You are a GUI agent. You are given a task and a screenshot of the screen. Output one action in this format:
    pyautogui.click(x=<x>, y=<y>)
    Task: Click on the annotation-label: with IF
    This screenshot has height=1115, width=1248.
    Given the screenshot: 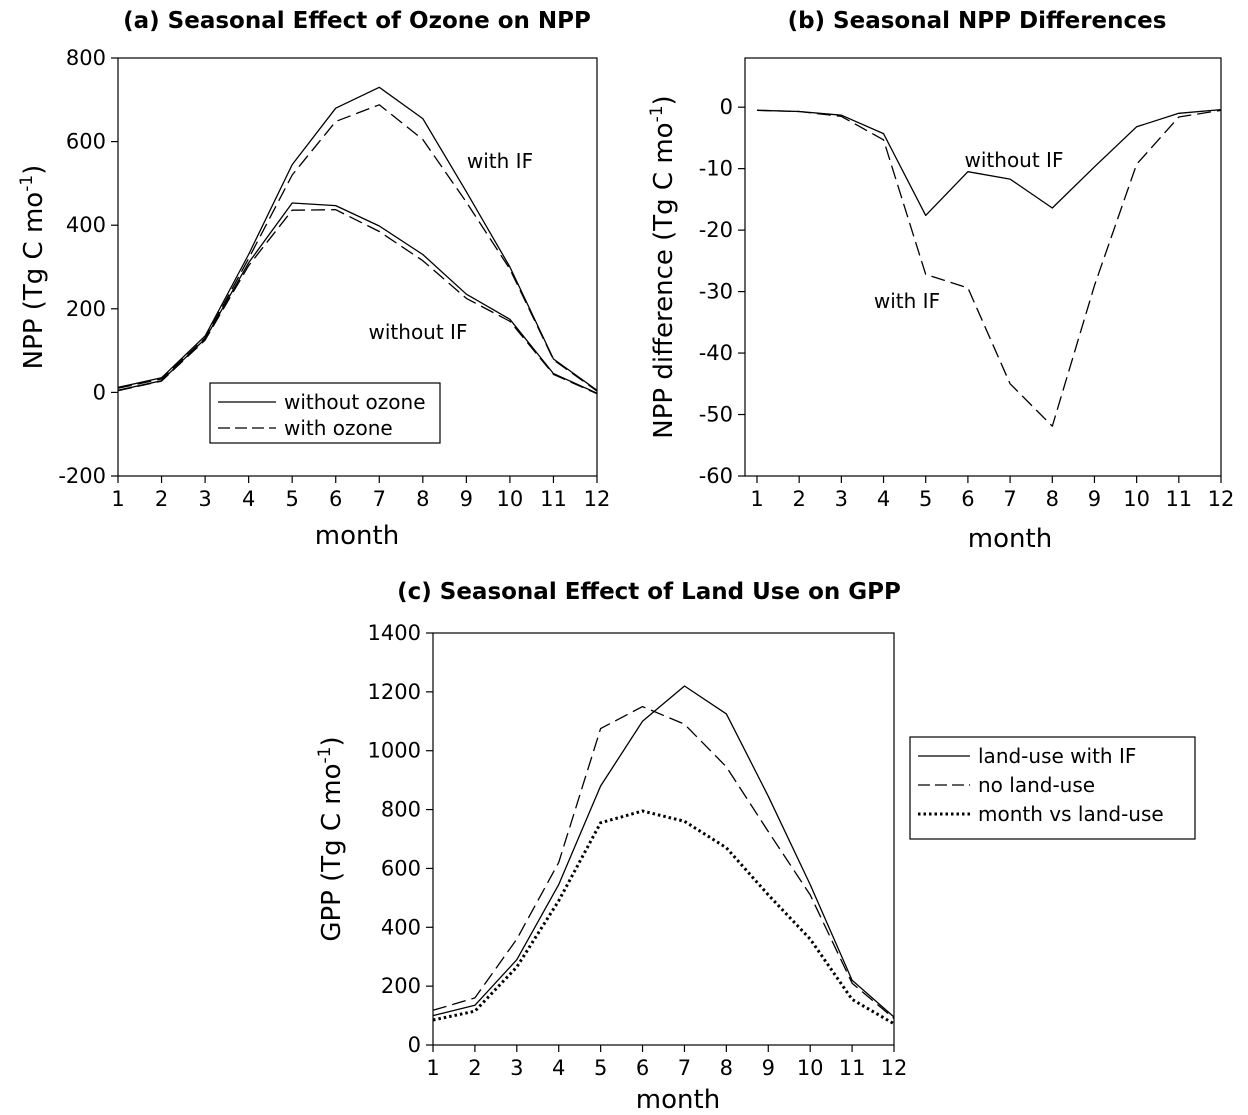 What is the action you would take?
    pyautogui.click(x=500, y=161)
    